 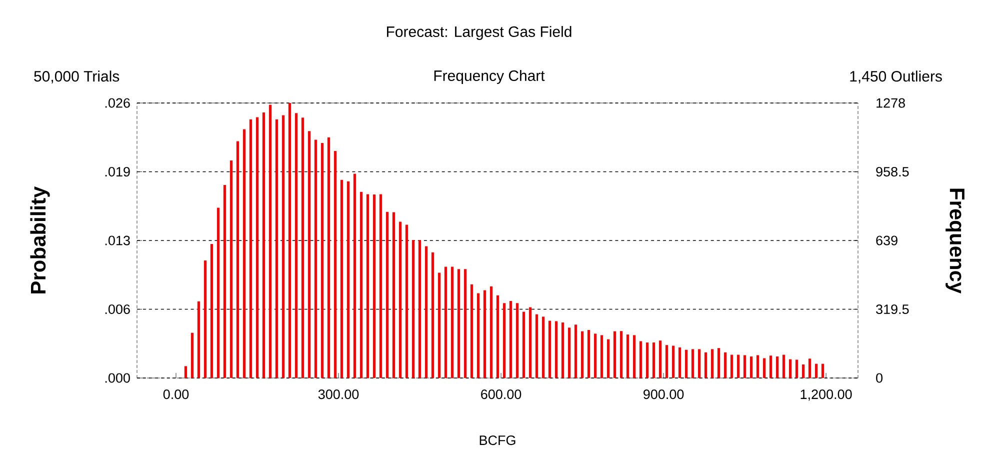 I want to click on y2-tick-label: 0, so click(x=879, y=378).